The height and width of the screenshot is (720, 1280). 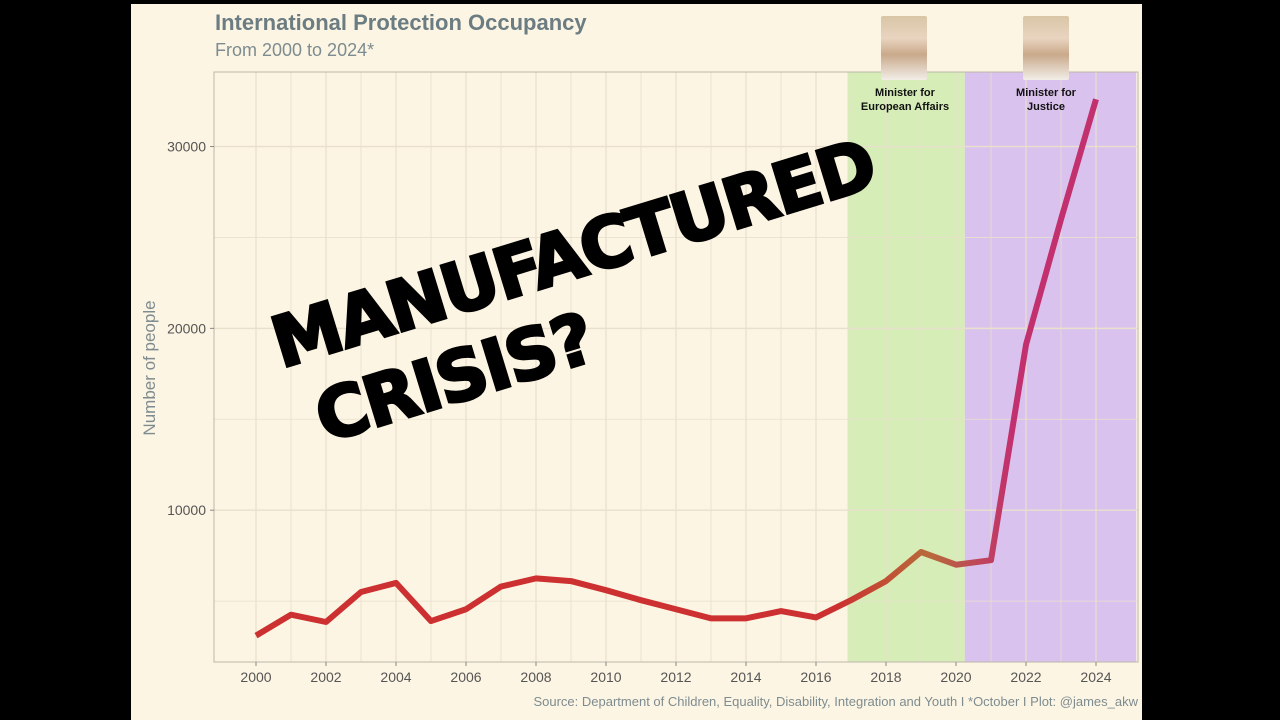 I want to click on chart-title: International Protection Occupancy, so click(x=401, y=22).